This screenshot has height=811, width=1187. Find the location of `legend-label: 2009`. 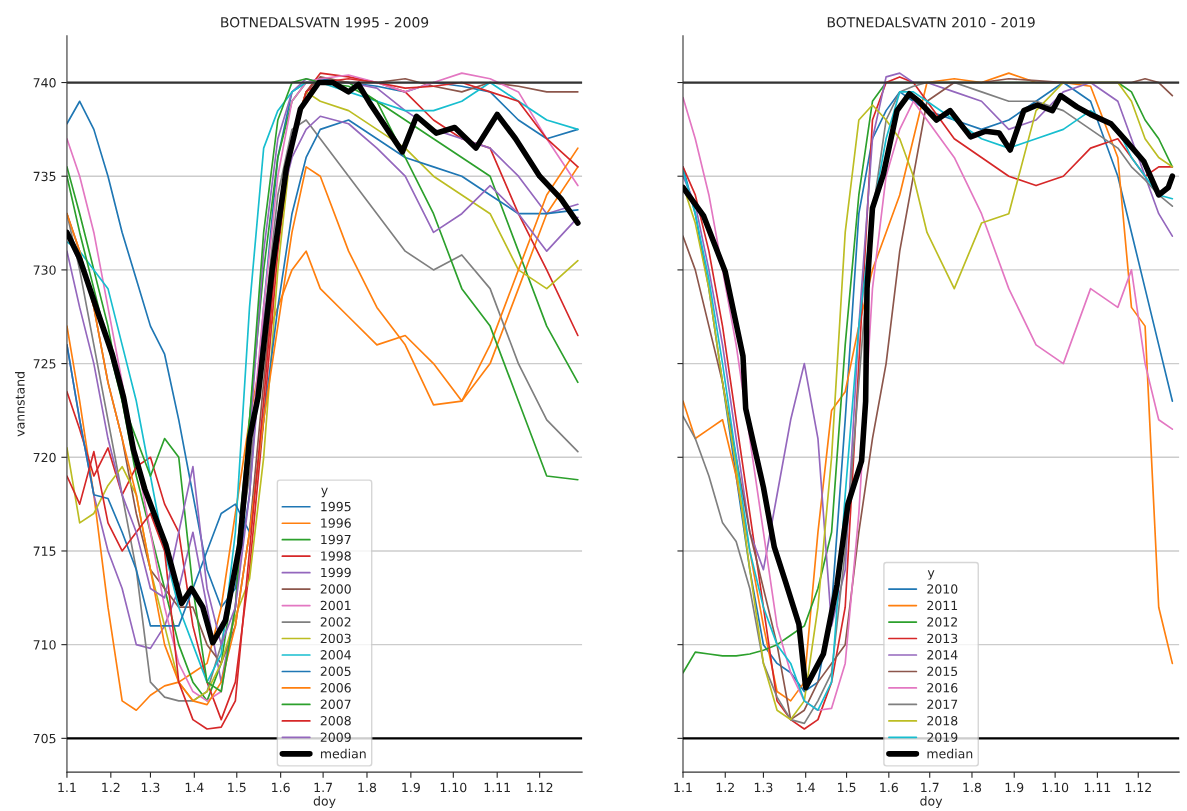

legend-label: 2009 is located at coordinates (335, 737).